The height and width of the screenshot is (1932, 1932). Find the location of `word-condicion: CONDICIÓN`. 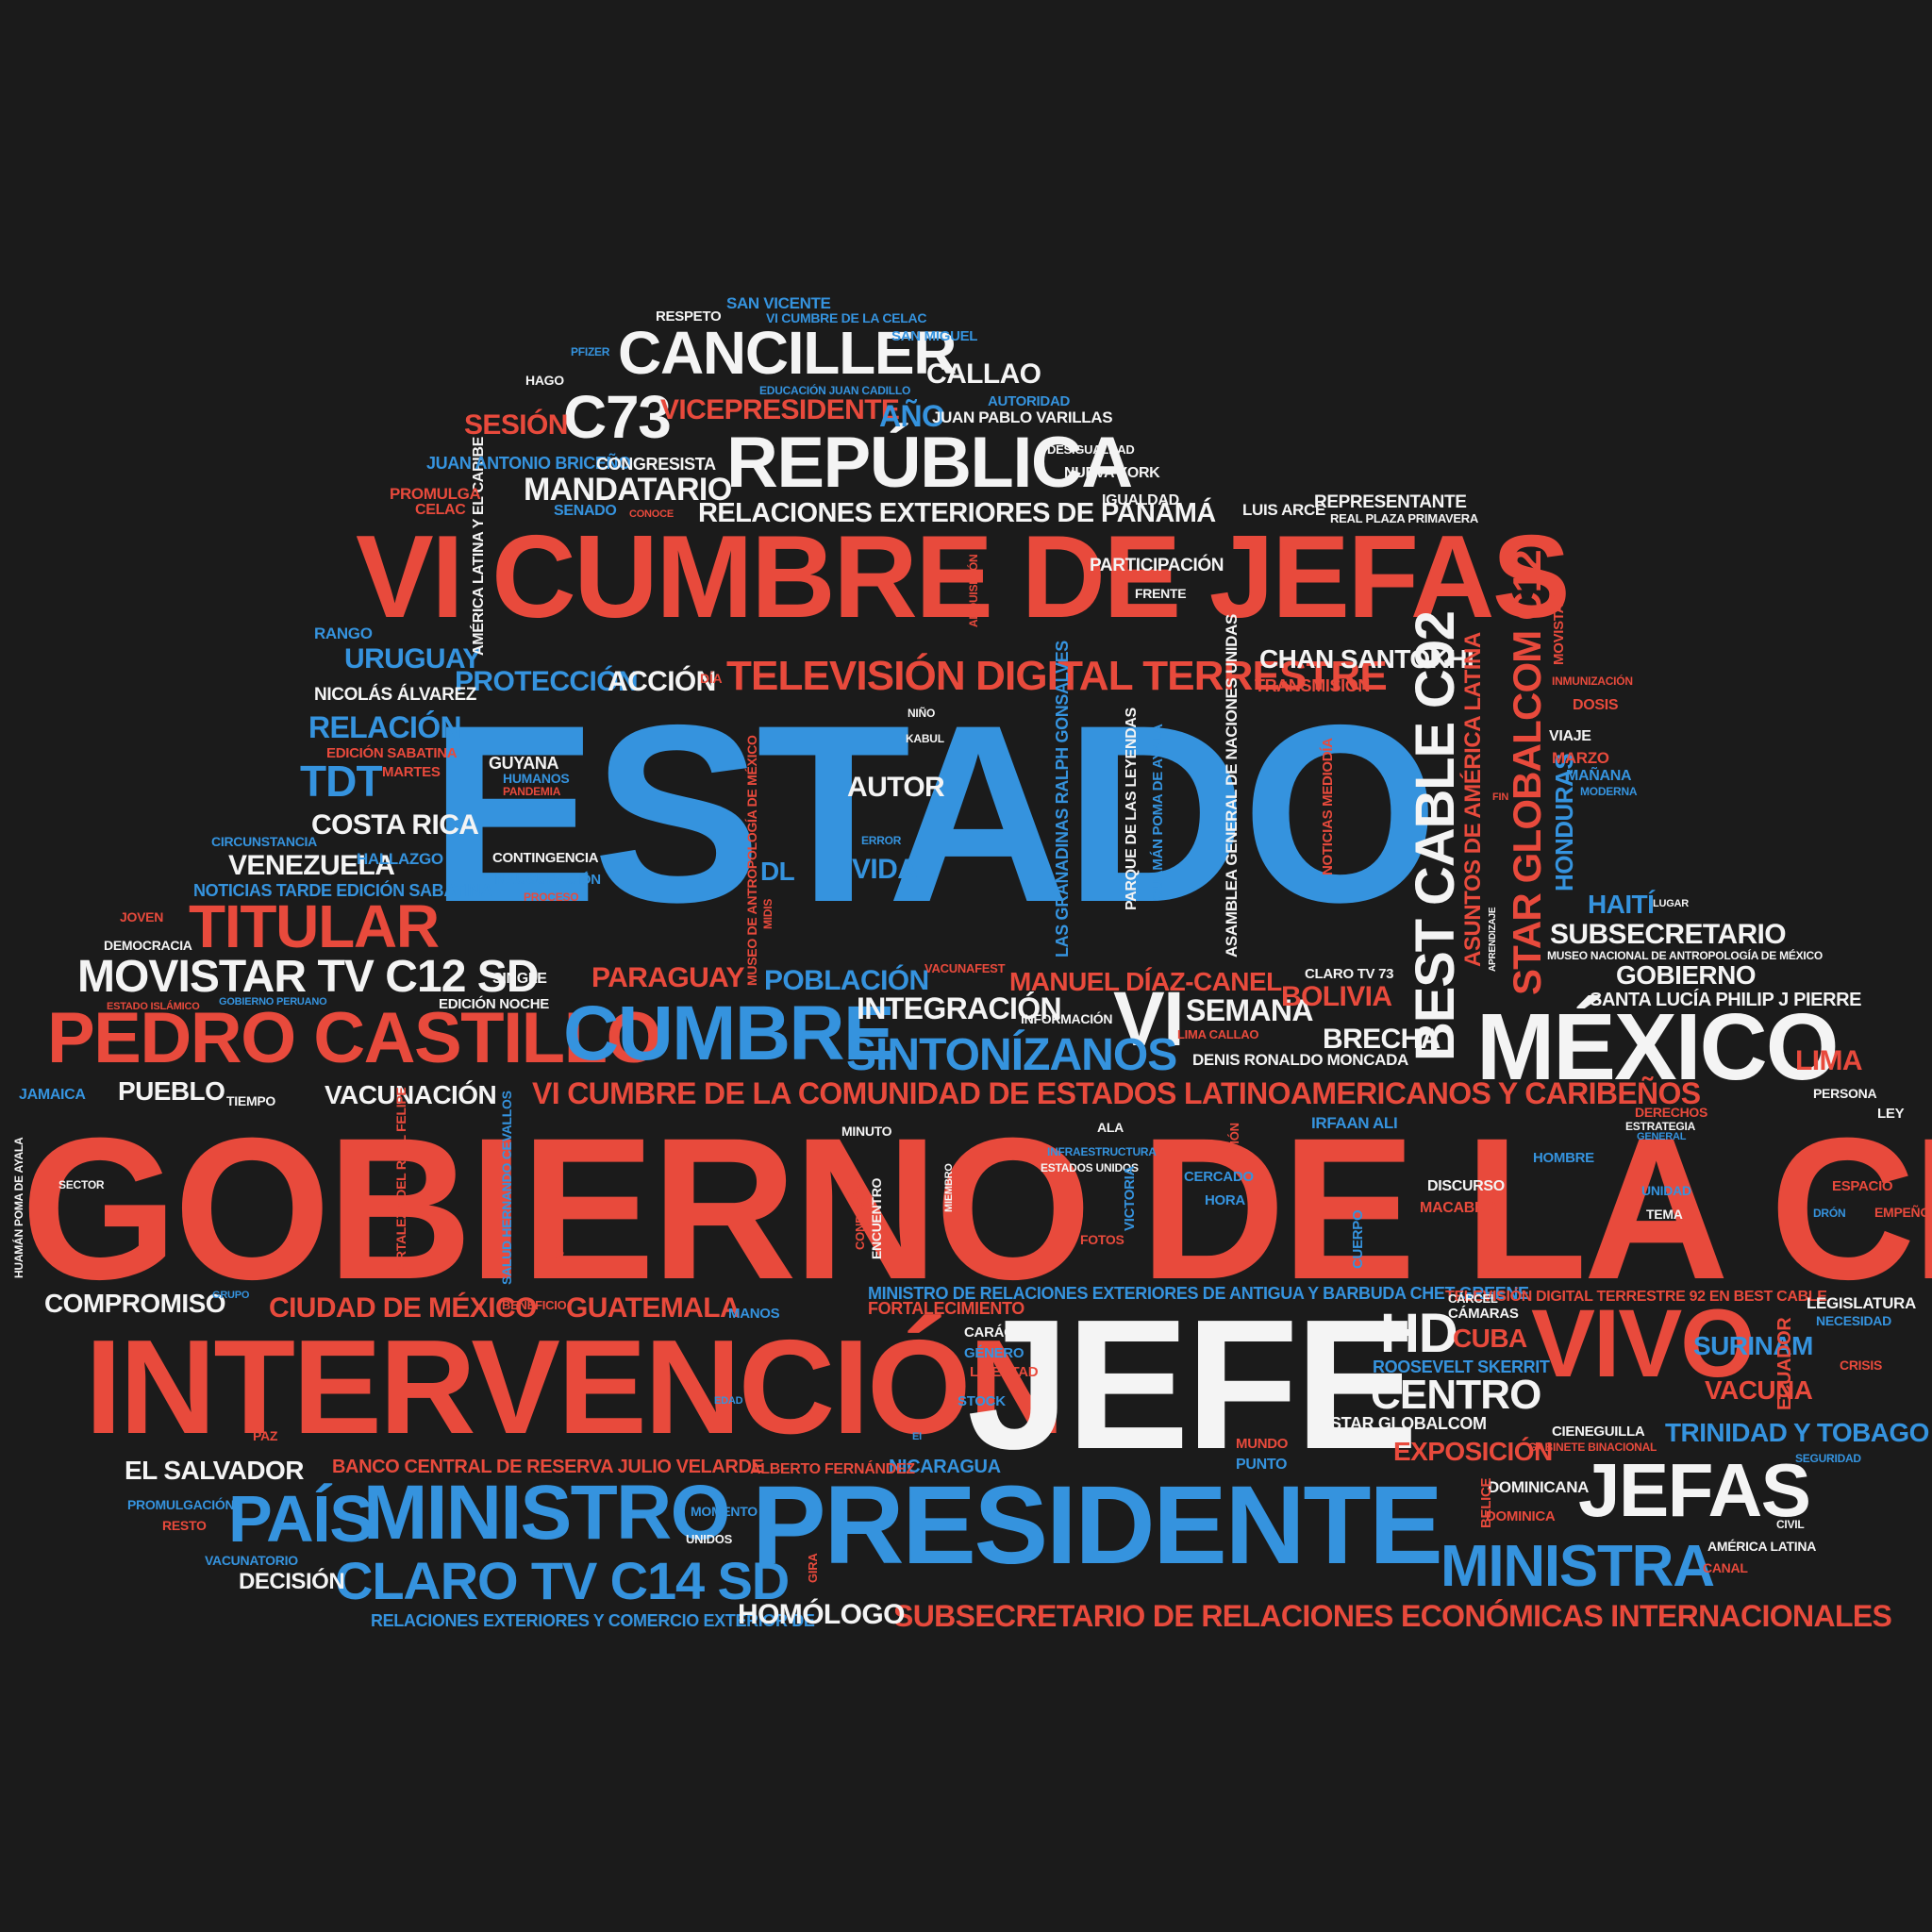

word-condicion: CONDICIÓN is located at coordinates (860, 1216).